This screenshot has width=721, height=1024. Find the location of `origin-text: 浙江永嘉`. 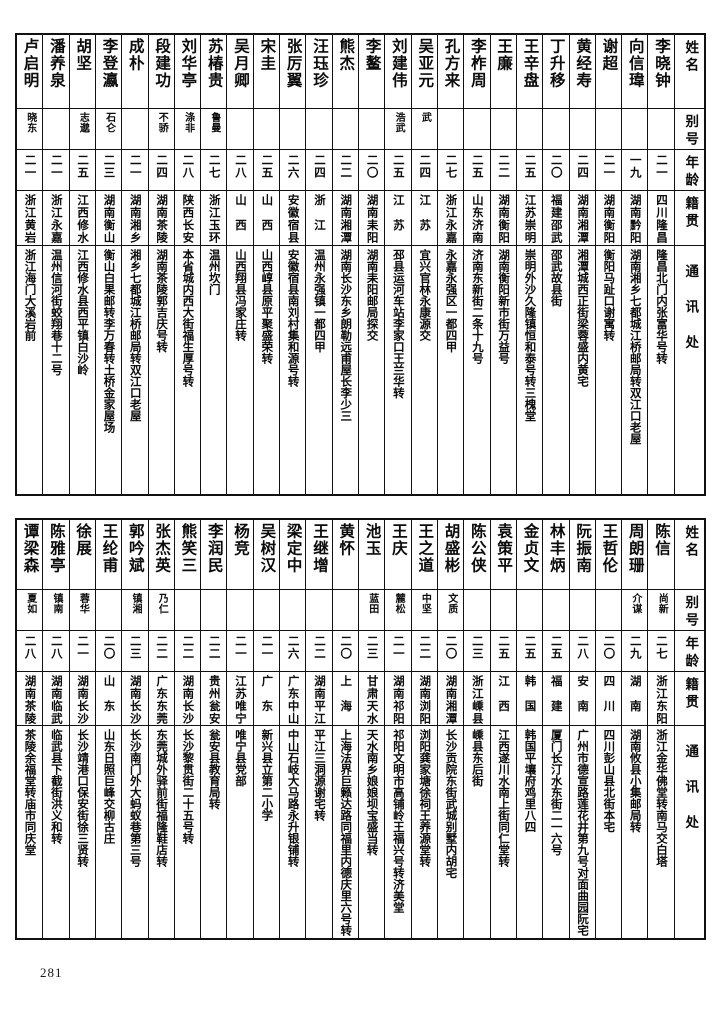

origin-text: 浙江永嘉 is located at coordinates (451, 218).